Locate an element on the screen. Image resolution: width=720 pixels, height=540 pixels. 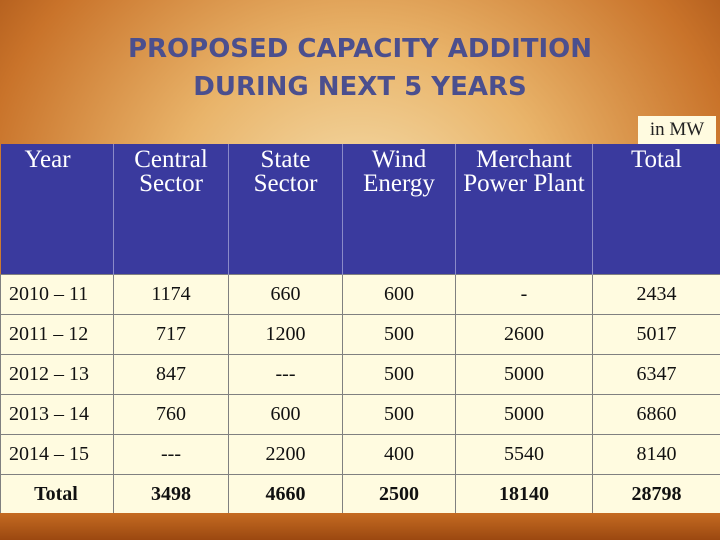
table-row: 2013 – 14 760 600 500 5000 6860 is located at coordinates (360, 414).